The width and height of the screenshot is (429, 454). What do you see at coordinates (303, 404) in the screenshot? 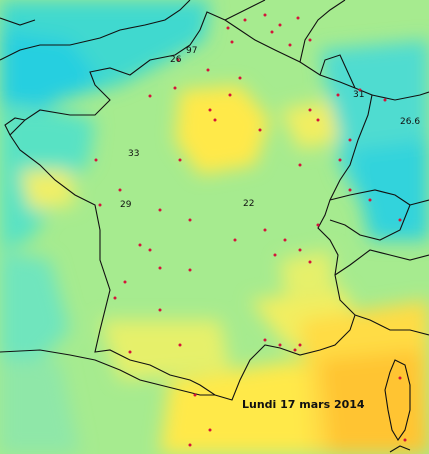
I see `date-label: Lundi 17 mars 2014` at bounding box center [303, 404].